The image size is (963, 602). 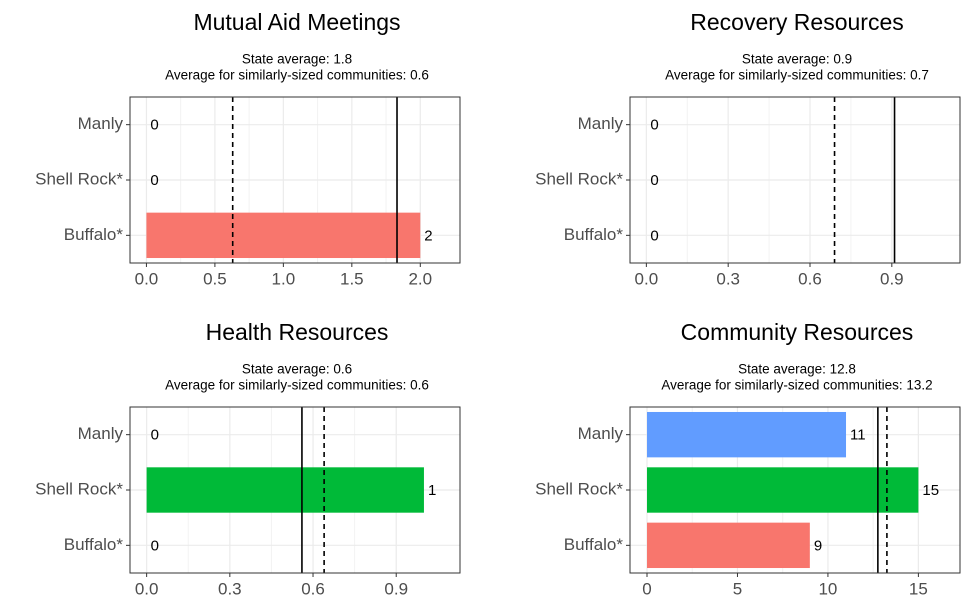 What do you see at coordinates (646, 588) in the screenshot?
I see `x-tick-label: 0` at bounding box center [646, 588].